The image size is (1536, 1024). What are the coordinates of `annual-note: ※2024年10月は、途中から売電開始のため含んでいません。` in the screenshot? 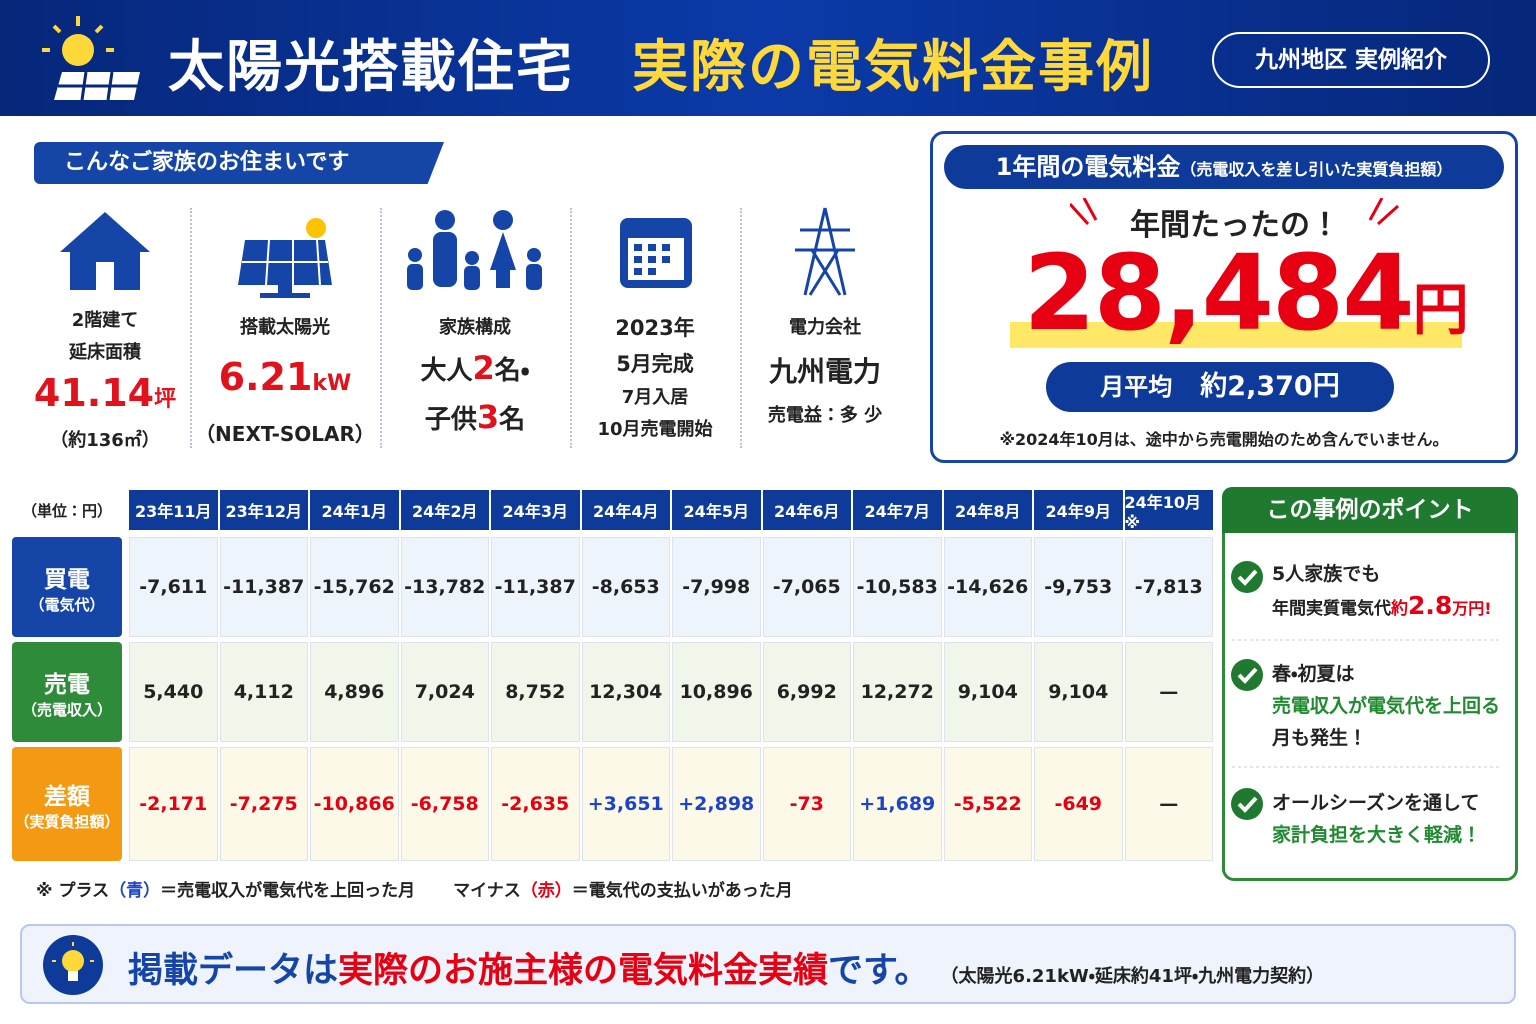 It's located at (1224, 439).